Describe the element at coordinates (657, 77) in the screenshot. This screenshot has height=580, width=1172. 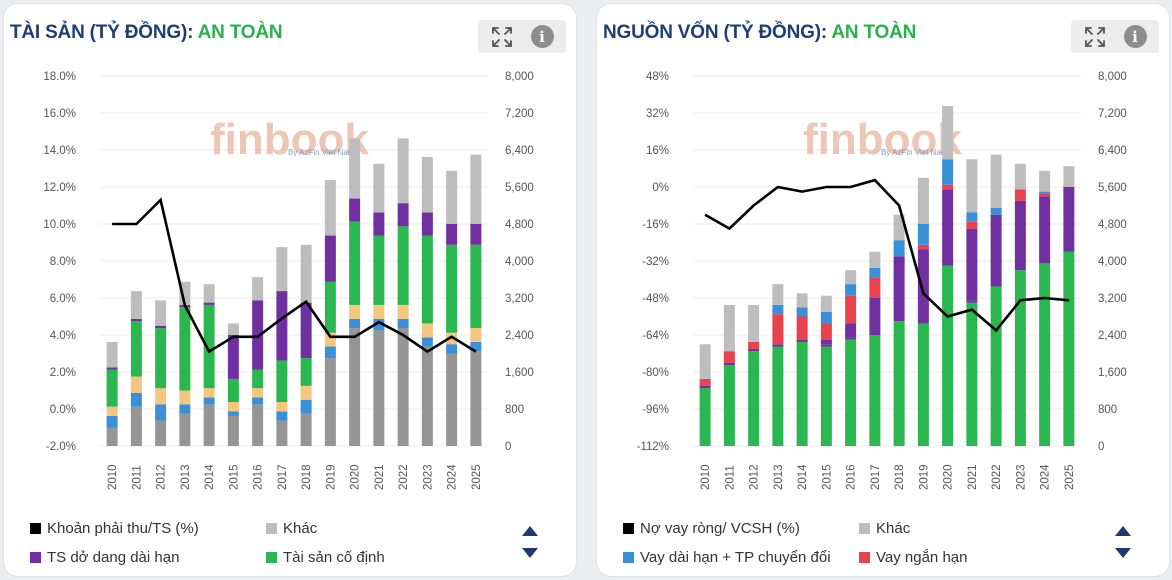
I see `y-left-tick-label: 48%` at that location.